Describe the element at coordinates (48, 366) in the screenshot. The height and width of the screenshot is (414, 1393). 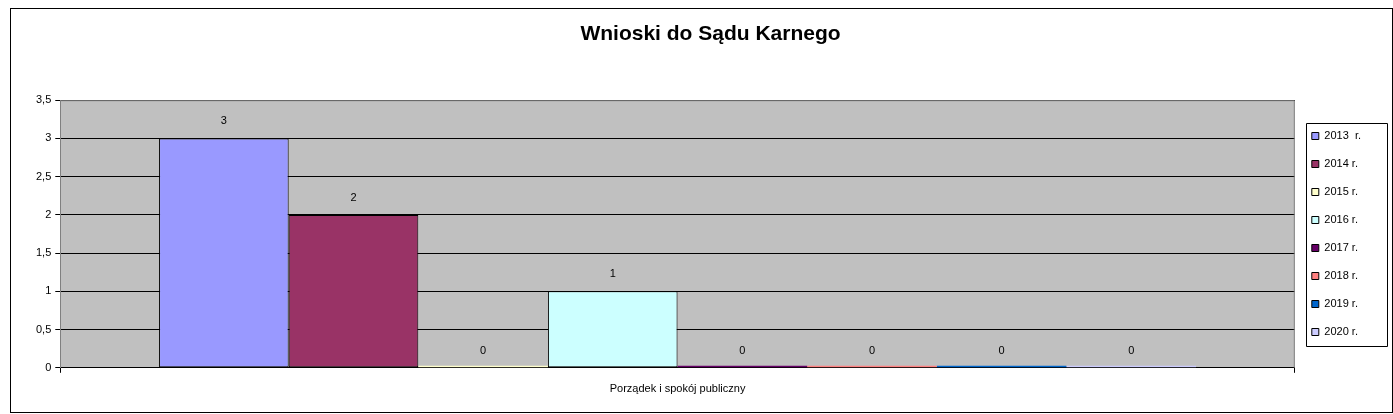
I see `y-tick-label: 0` at that location.